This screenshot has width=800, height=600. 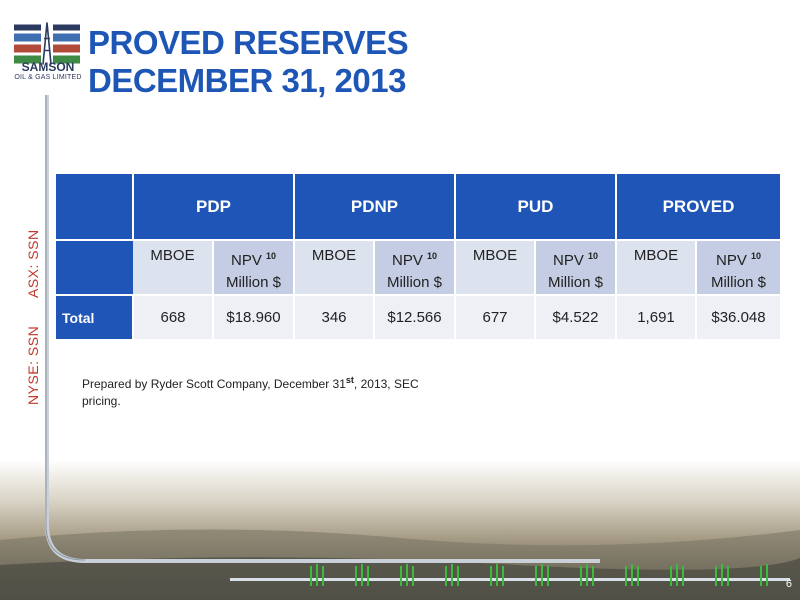 I want to click on well-laterals, so click(x=539, y=575).